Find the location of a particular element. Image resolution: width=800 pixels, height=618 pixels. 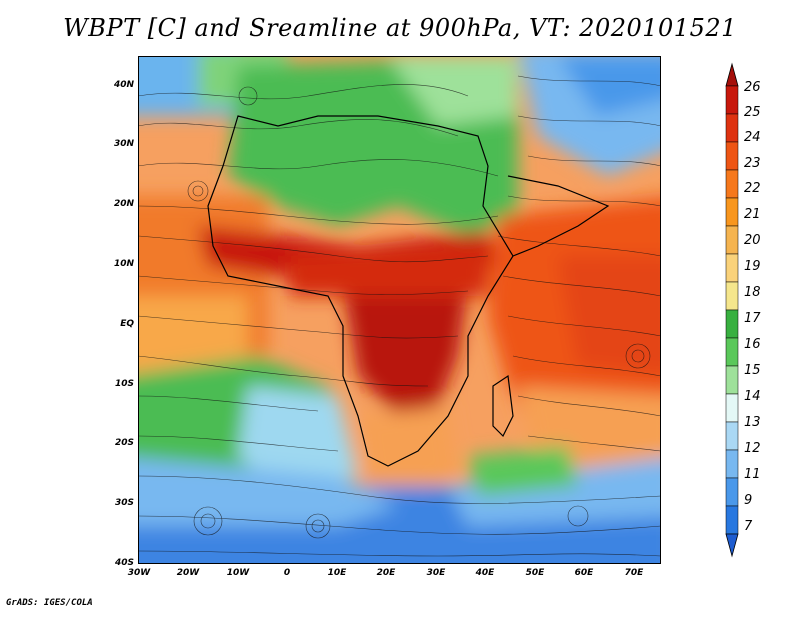

lon-label: 50E is located at coordinates (535, 573).